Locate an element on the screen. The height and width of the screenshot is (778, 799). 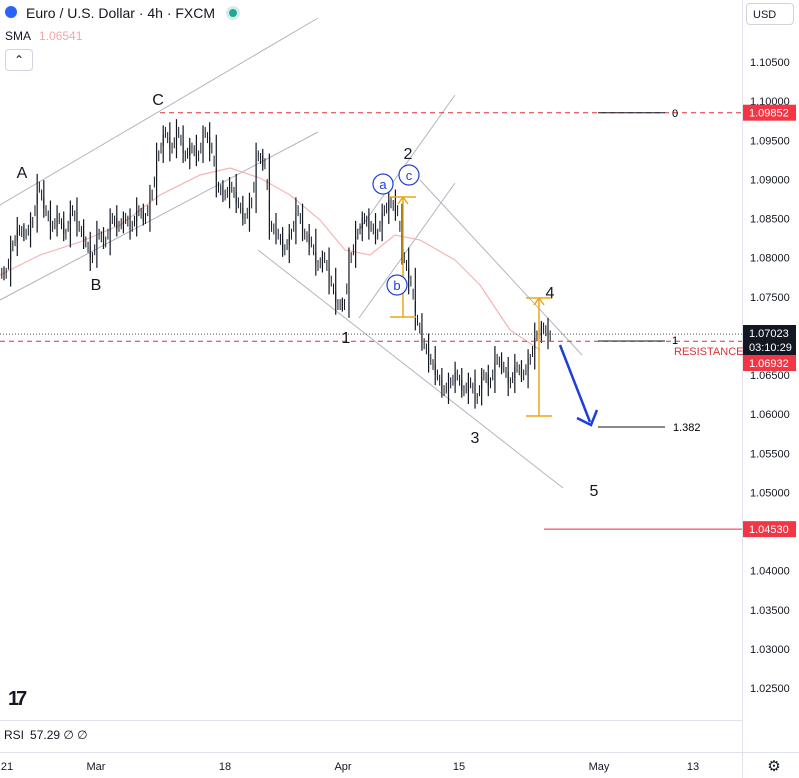
currency-button: USD is located at coordinates (770, 14).